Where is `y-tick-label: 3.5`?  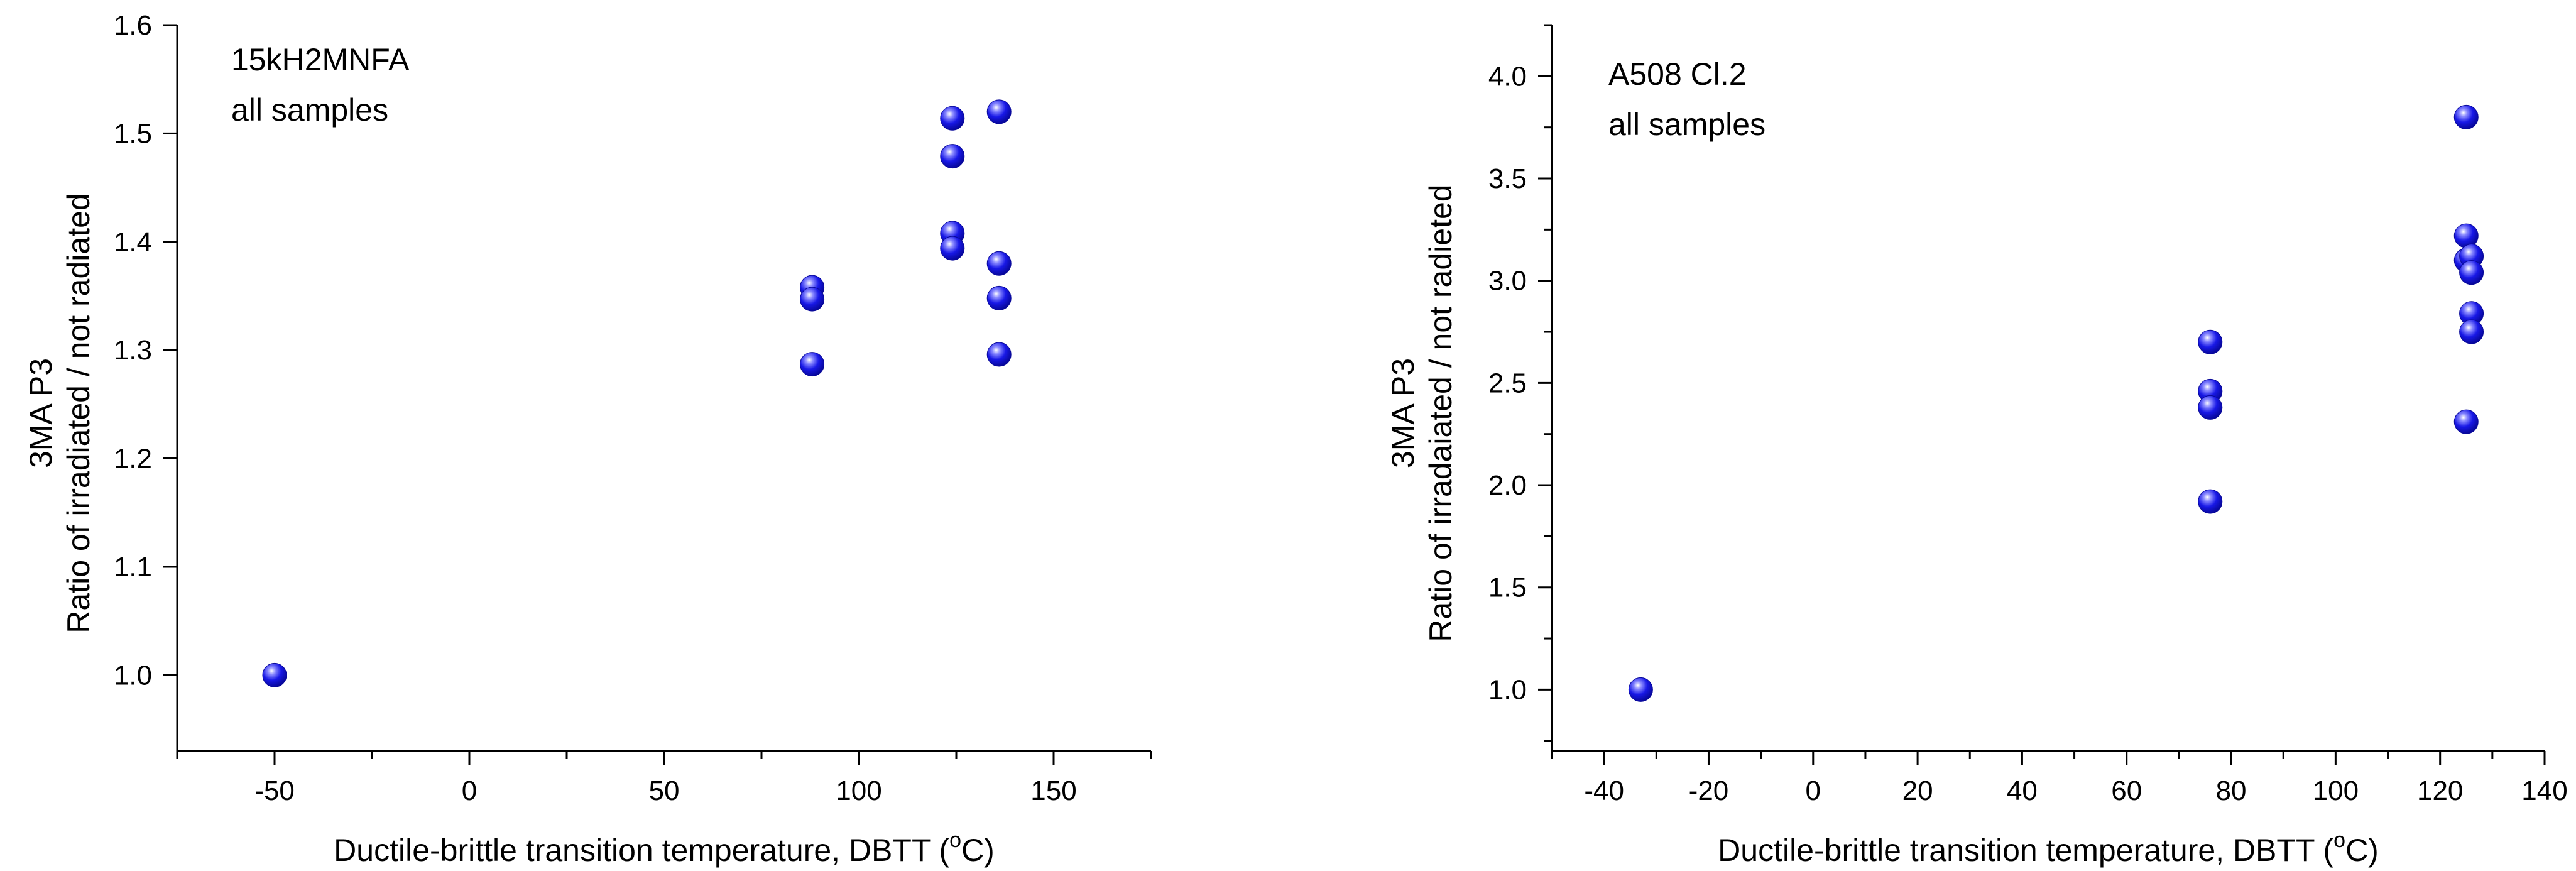
y-tick-label: 3.5 is located at coordinates (1507, 178).